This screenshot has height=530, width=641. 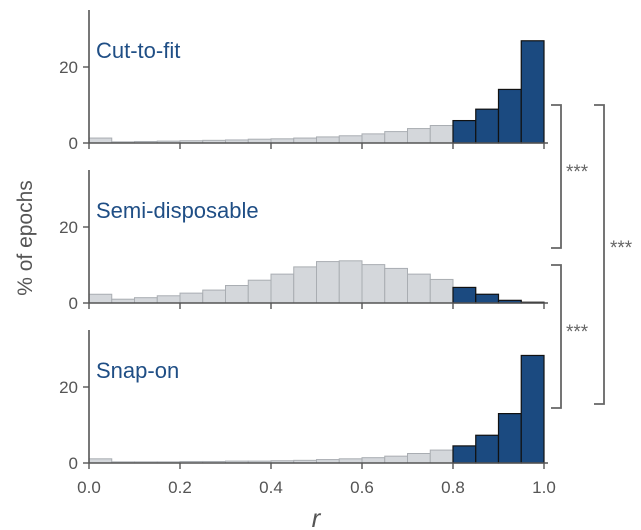 What do you see at coordinates (544, 487) in the screenshot?
I see `x-tick-label: 1.0` at bounding box center [544, 487].